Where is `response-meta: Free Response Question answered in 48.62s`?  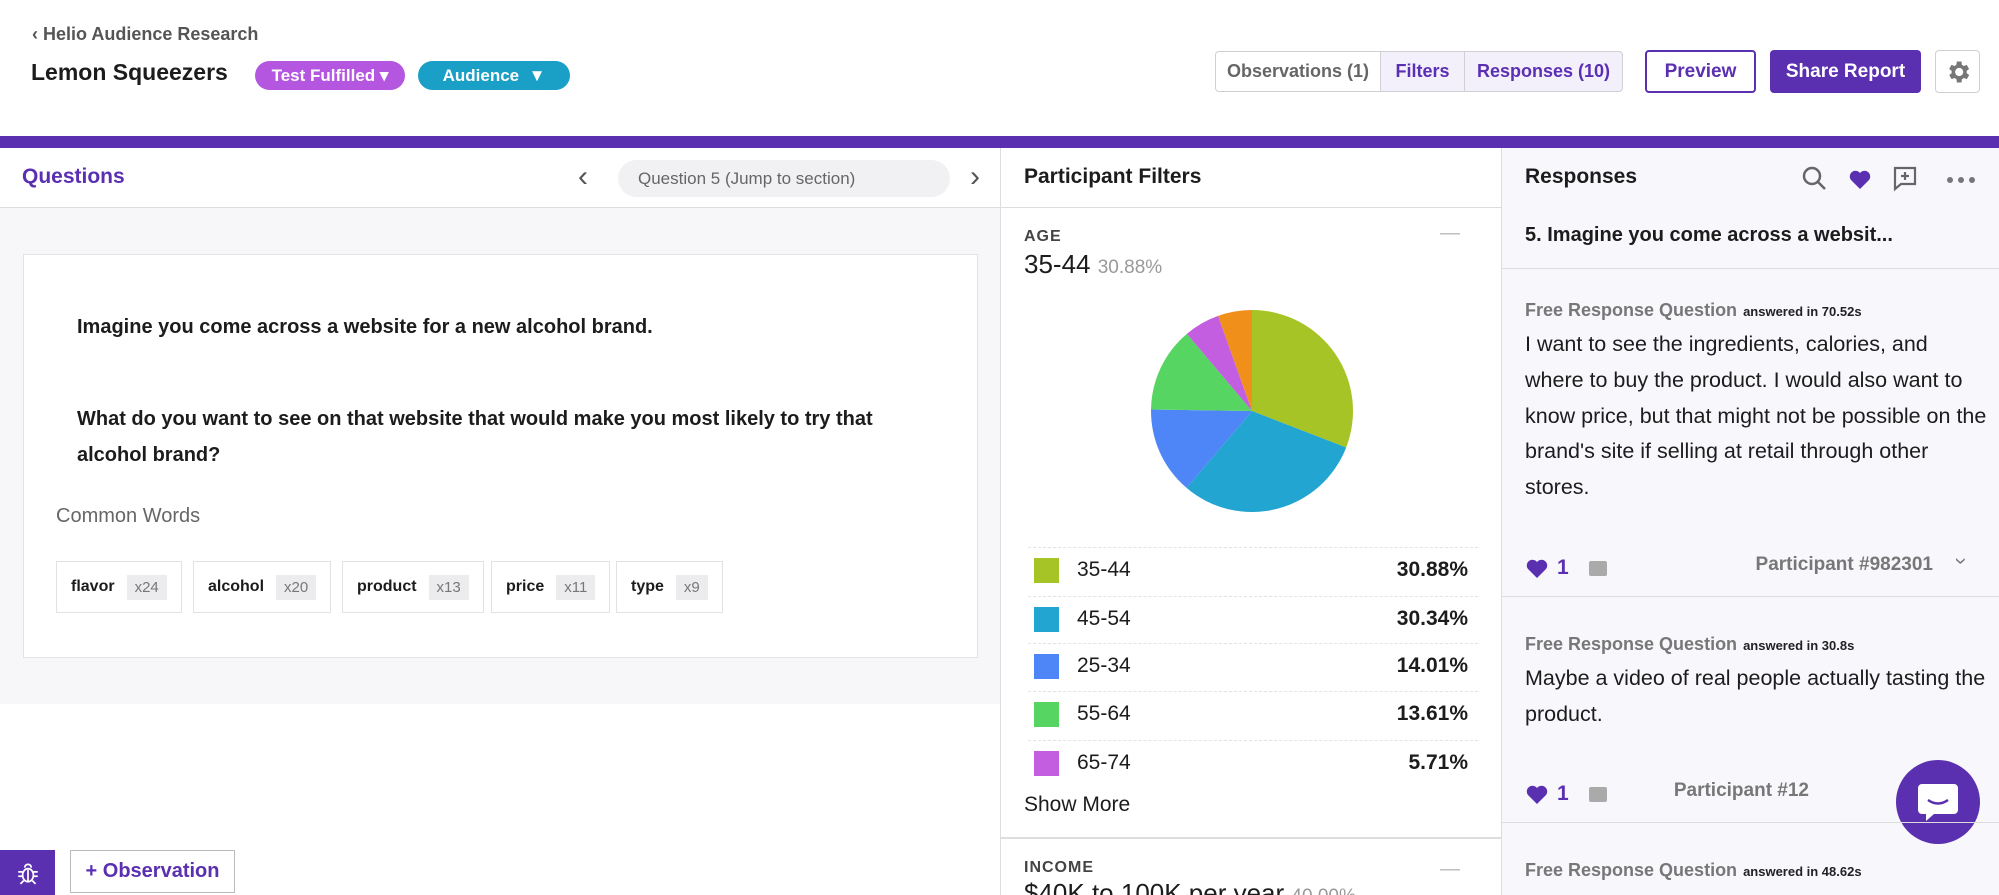 response-meta: Free Response Question answered in 48.62s is located at coordinates (1693, 870).